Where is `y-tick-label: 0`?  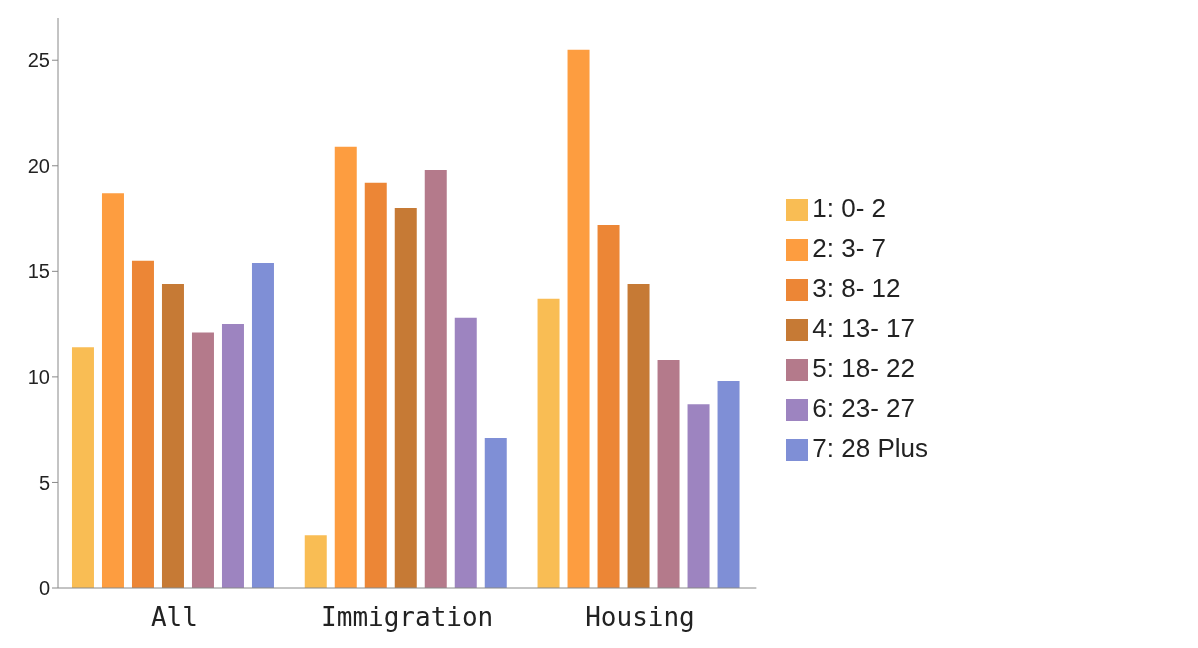
y-tick-label: 0 is located at coordinates (44, 588).